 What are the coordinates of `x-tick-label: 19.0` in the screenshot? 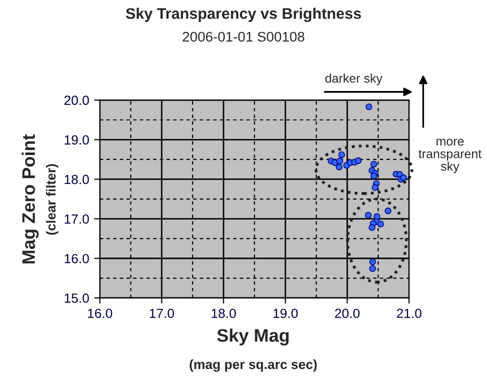 It's located at (286, 313).